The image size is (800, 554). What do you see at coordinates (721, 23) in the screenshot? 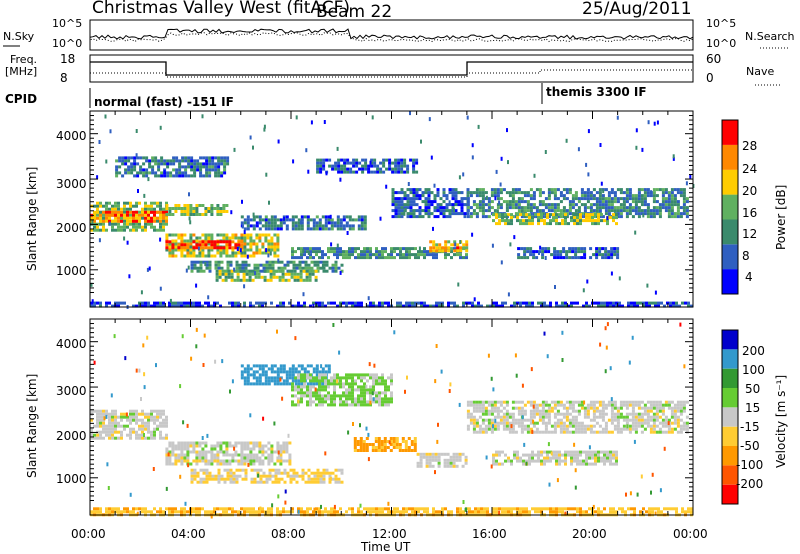
I see `summary-right-tick-top: 10^5` at bounding box center [721, 23].